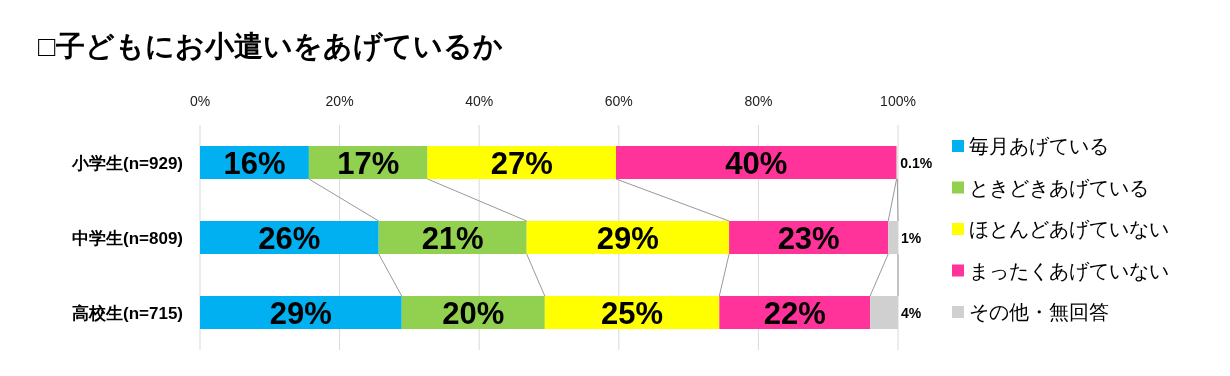  Describe the element at coordinates (254, 163) in the screenshot. I see `data-label: 16%` at that location.